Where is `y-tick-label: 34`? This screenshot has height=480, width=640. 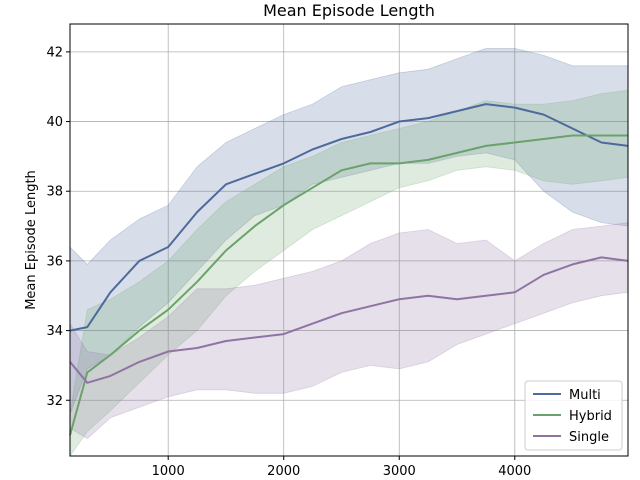
y-tick-label: 34 is located at coordinates (54, 331).